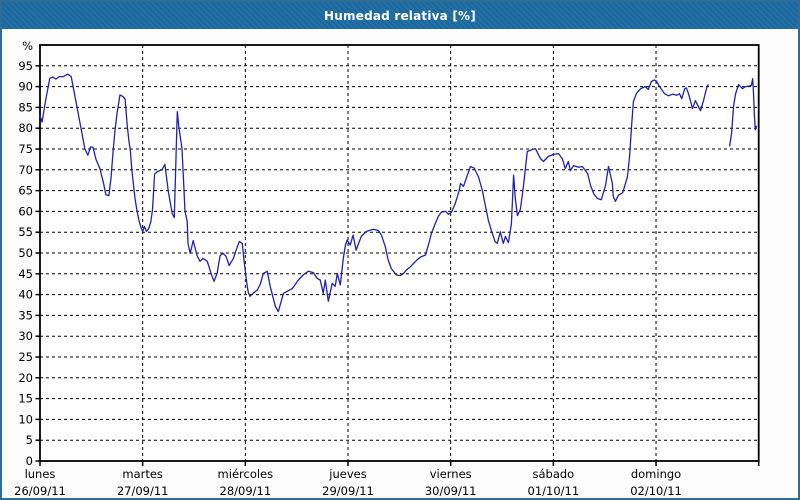  Describe the element at coordinates (25, 315) in the screenshot. I see `y-tick-label: 35` at that location.